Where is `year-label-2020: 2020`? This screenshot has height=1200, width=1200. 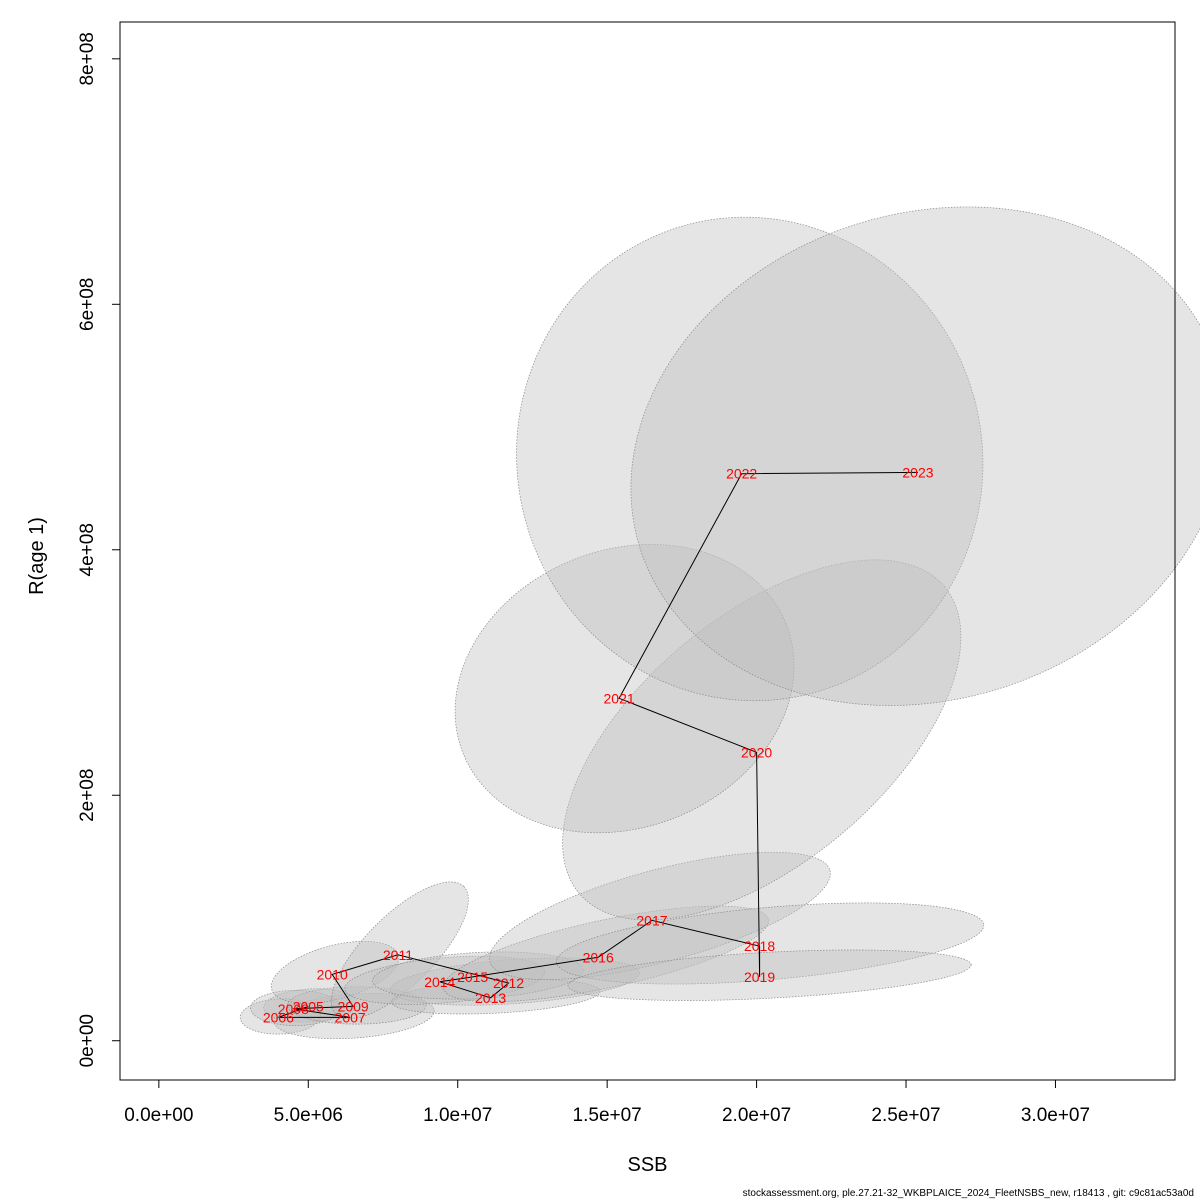
year-label-2020: 2020 is located at coordinates (756, 752).